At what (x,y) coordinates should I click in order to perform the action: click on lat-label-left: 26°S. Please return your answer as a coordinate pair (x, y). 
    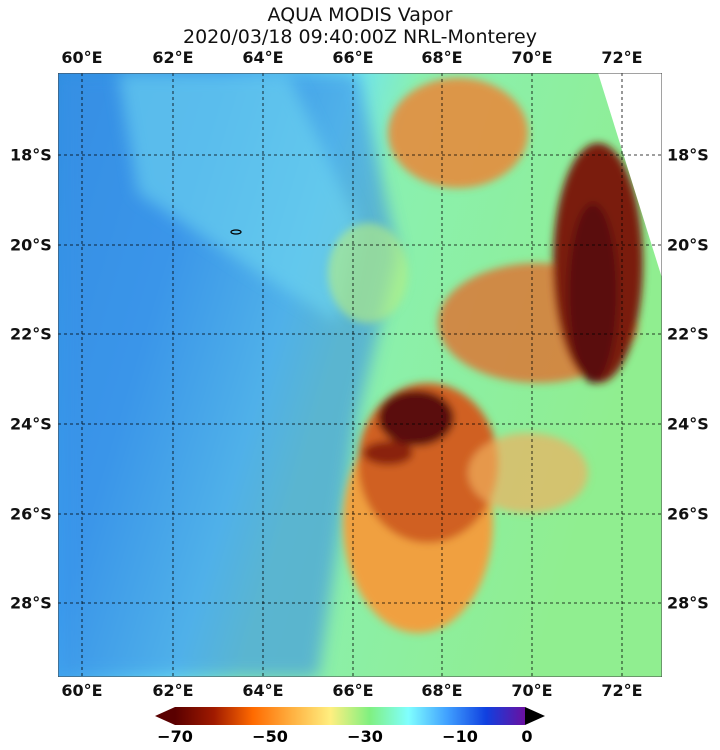
    Looking at the image, I should click on (31, 514).